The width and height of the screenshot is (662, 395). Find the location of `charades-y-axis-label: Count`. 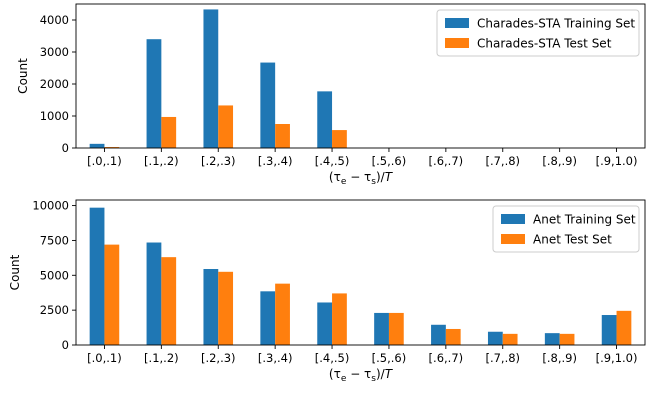

charades-y-axis-label: Count is located at coordinates (23, 76).